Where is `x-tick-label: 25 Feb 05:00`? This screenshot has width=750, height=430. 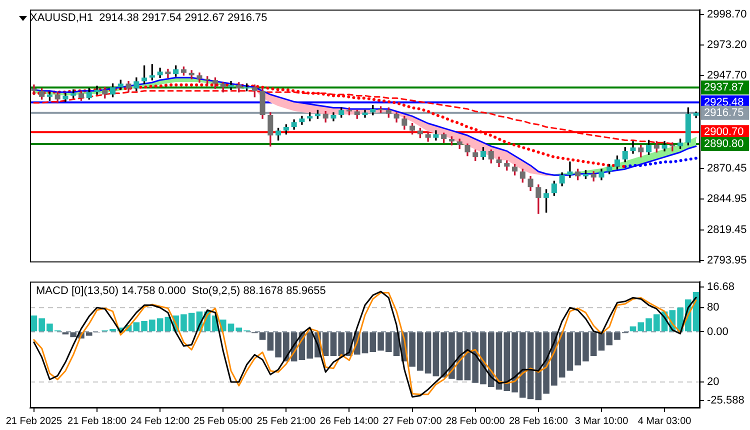
x-tick-label: 25 Feb 05:00 is located at coordinates (224, 421).